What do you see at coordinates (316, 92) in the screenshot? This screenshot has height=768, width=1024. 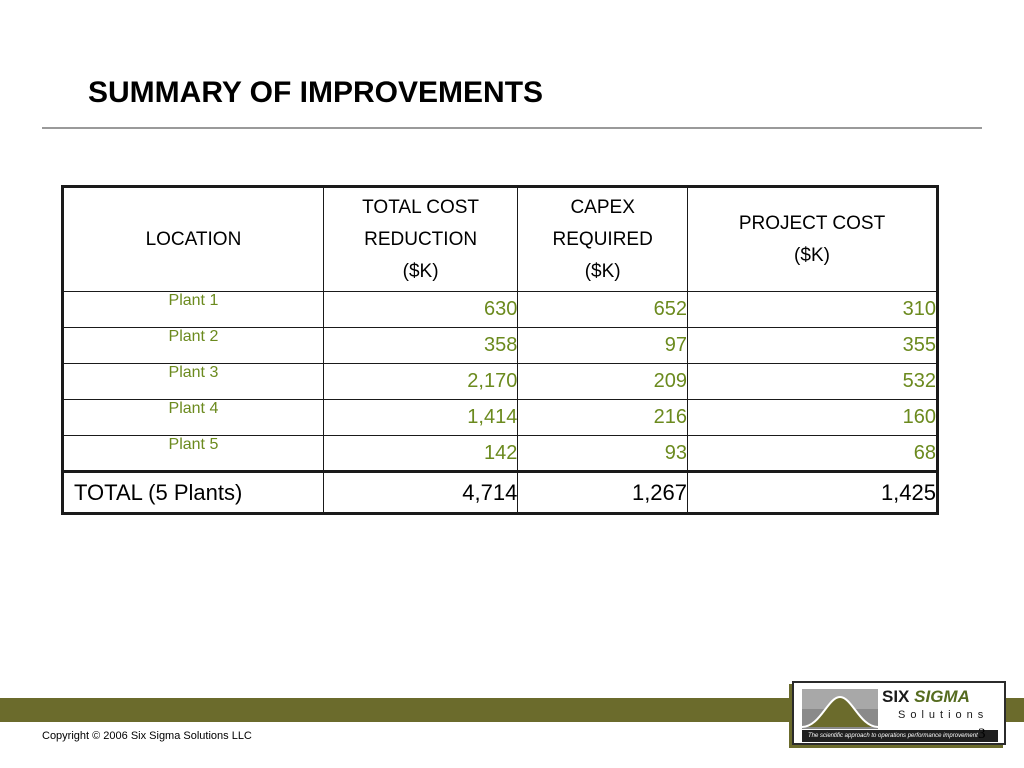 I see `slide-title: SUMMARY OF IMPROVEMENTS` at bounding box center [316, 92].